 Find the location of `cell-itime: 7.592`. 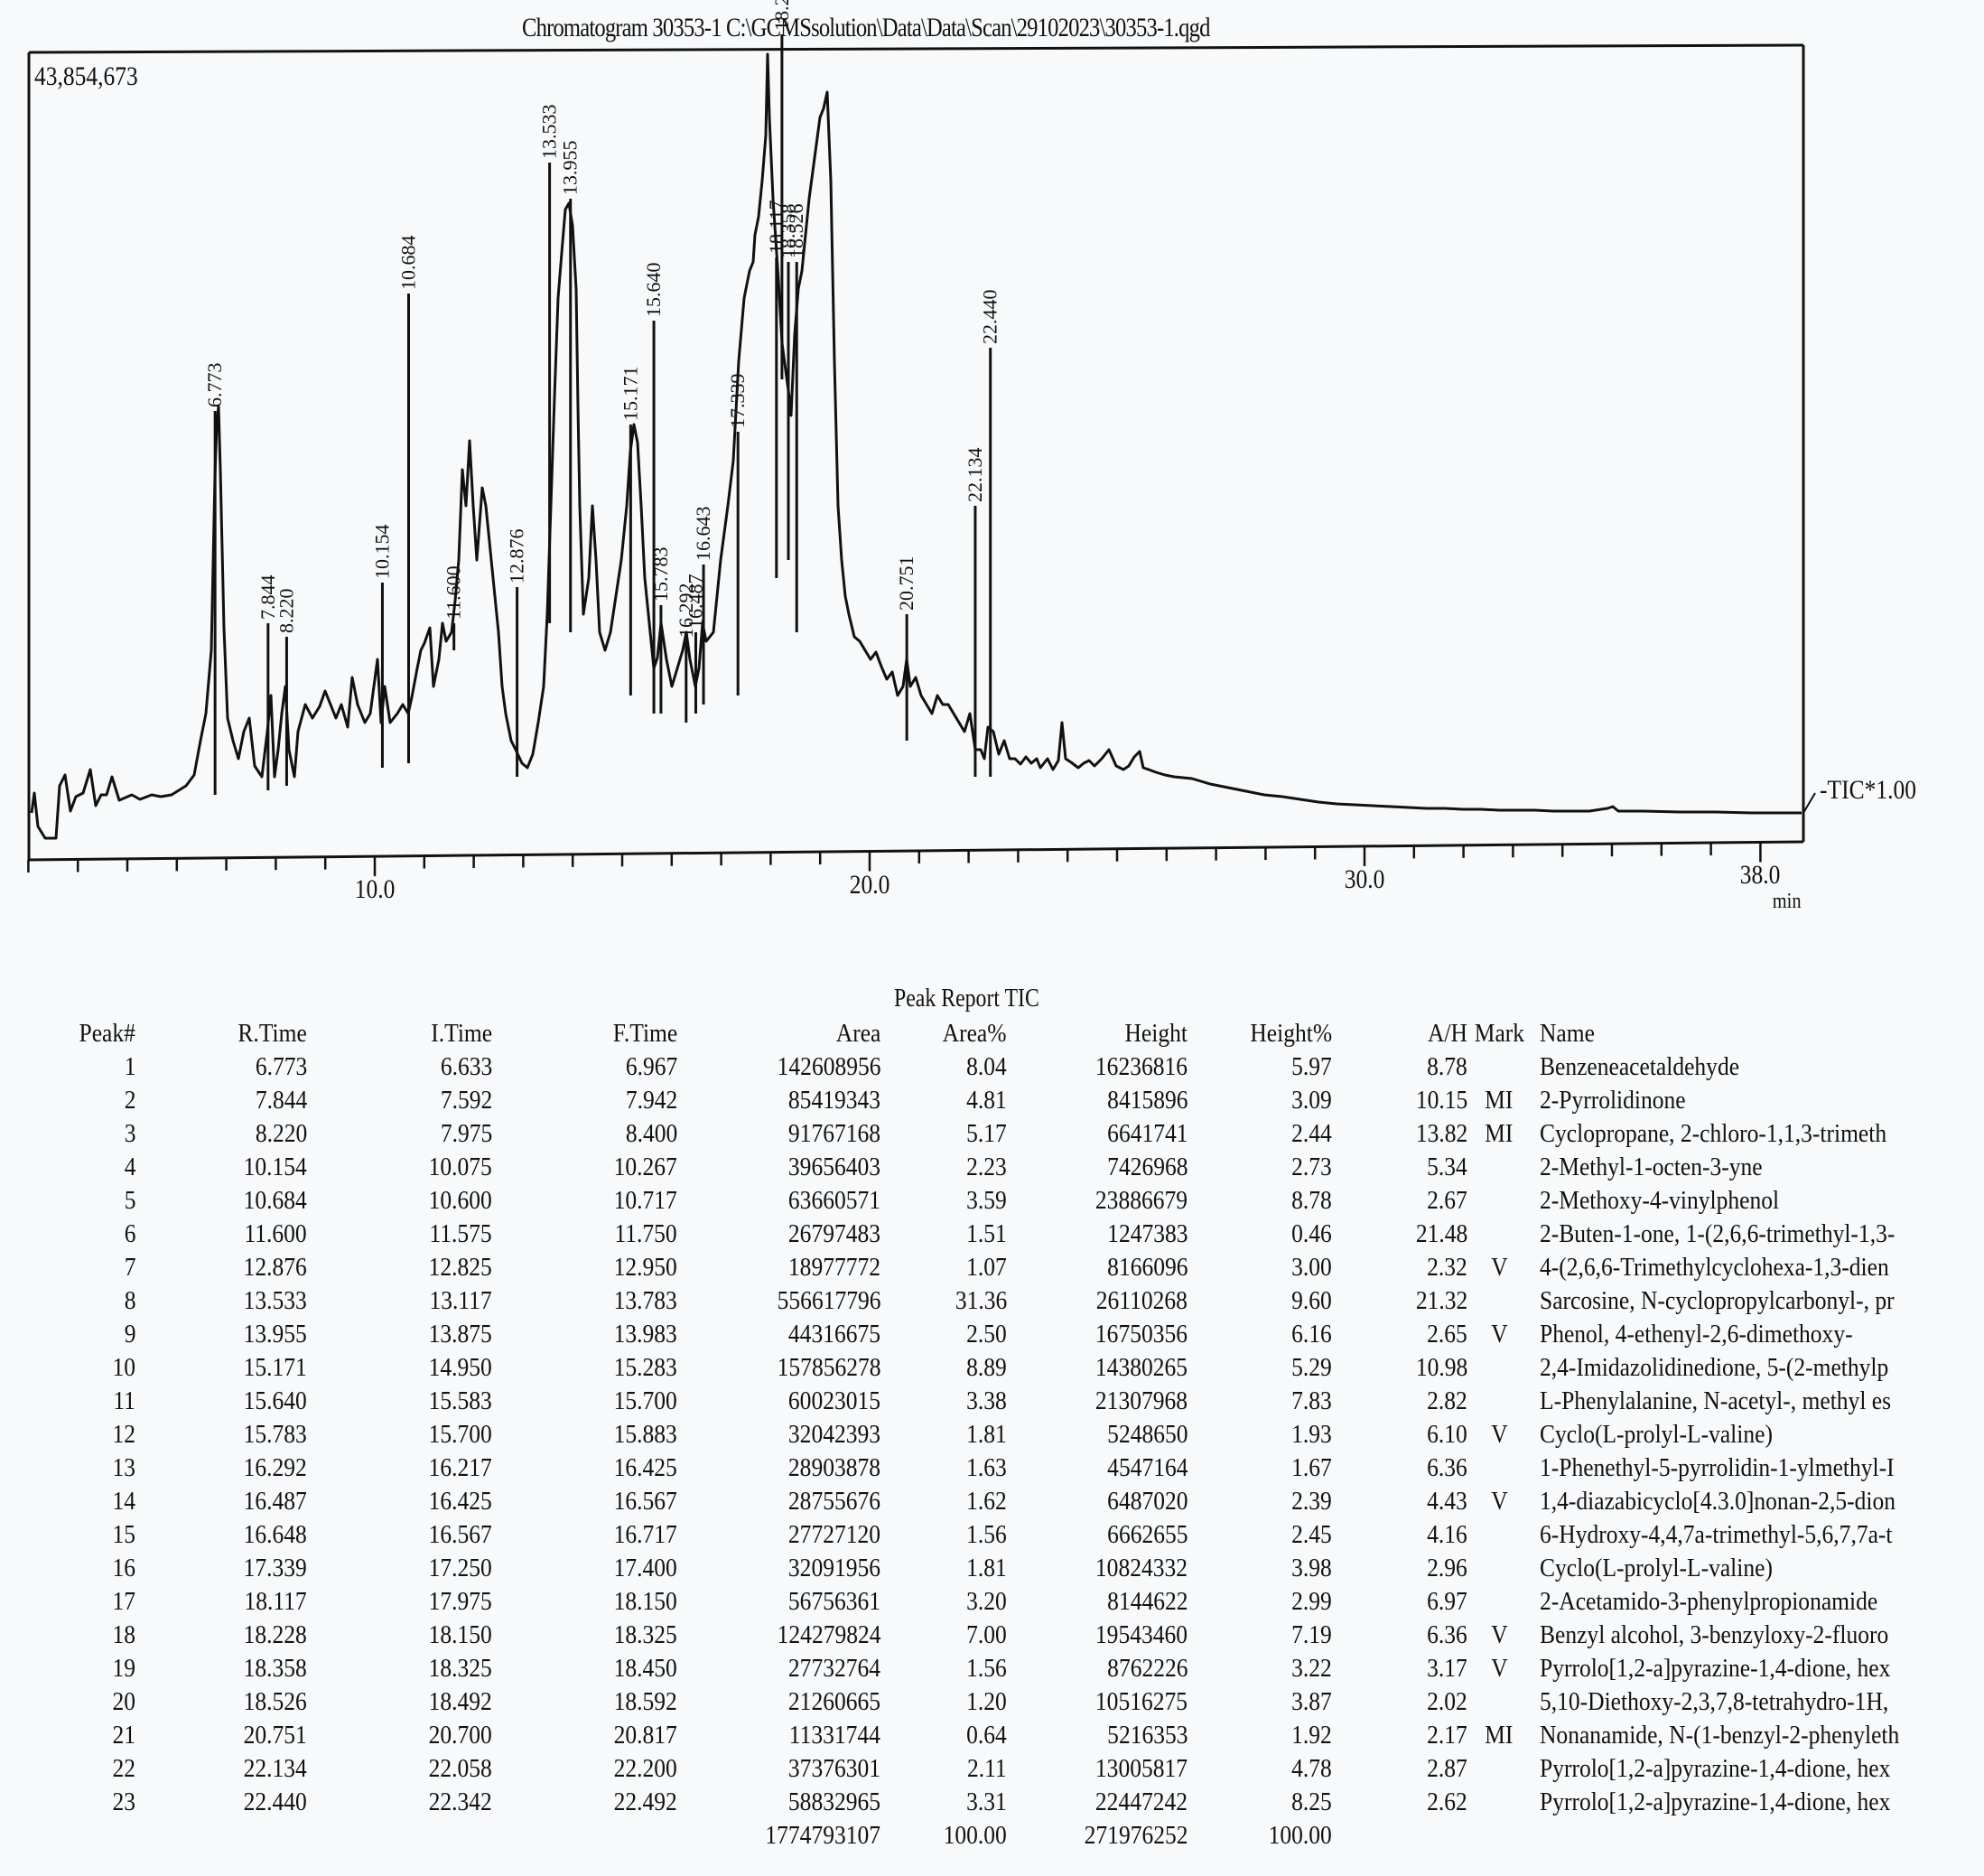

cell-itime: 7.592 is located at coordinates (466, 1101).